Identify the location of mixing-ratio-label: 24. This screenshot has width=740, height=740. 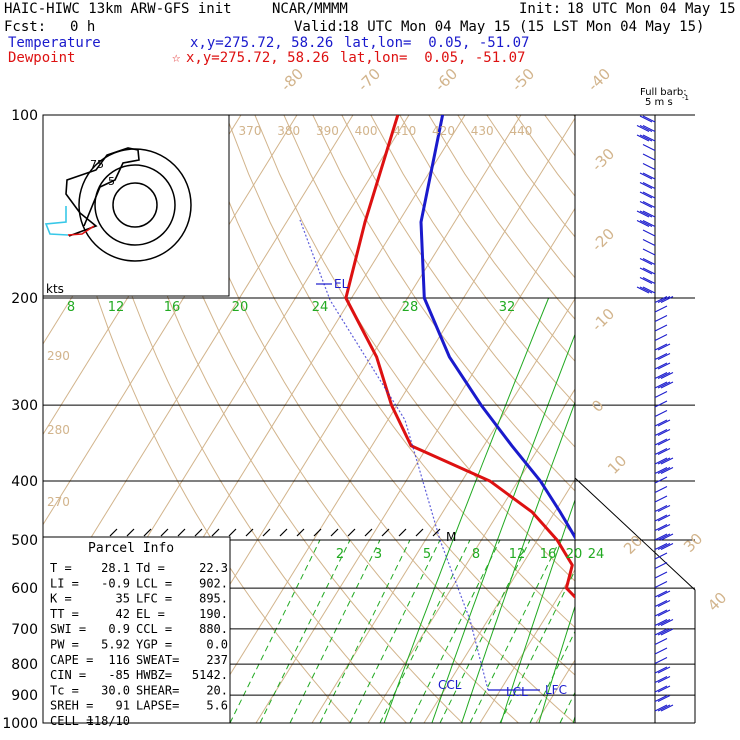
(596, 554).